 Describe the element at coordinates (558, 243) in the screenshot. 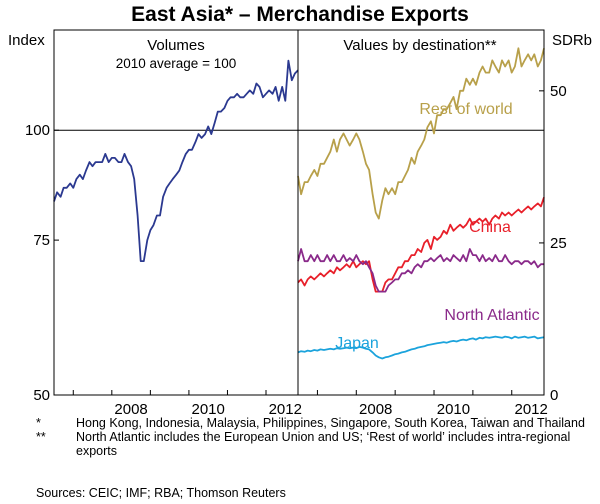

I see `right-ytick-label: 25` at that location.